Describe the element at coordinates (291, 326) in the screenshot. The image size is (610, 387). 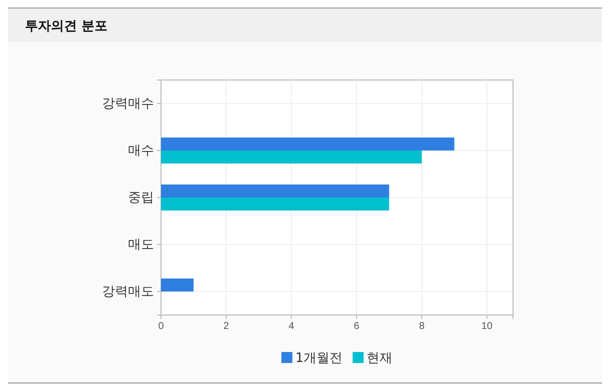
I see `x-tick-label: 4` at that location.